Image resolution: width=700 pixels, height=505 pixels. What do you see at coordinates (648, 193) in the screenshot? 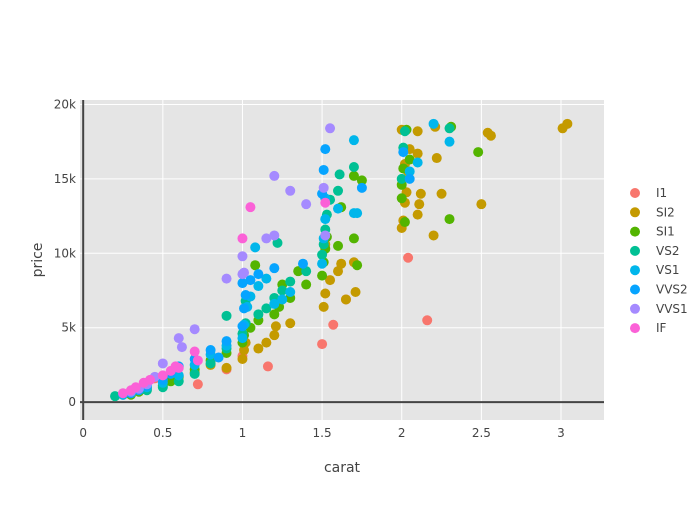
I see `legend-item-i1: I1` at bounding box center [648, 193].